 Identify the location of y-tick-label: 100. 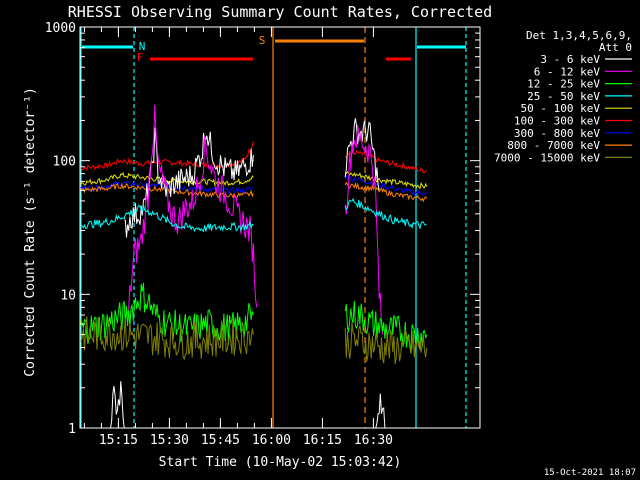
(64, 162).